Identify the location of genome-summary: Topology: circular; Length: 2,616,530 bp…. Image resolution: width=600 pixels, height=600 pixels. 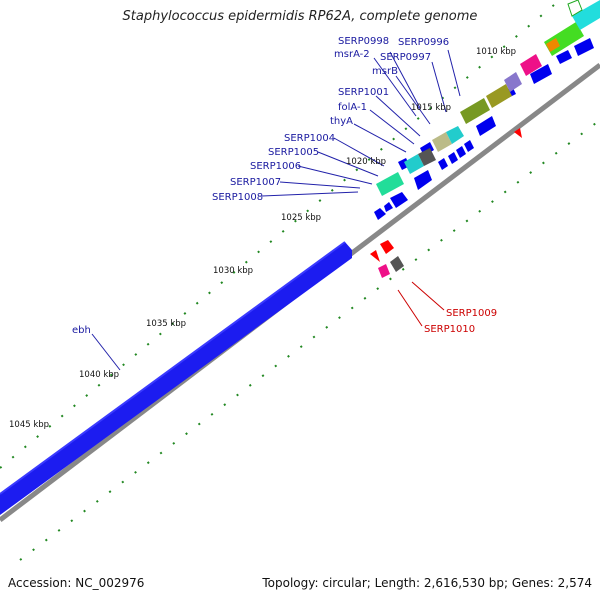
(427, 583).